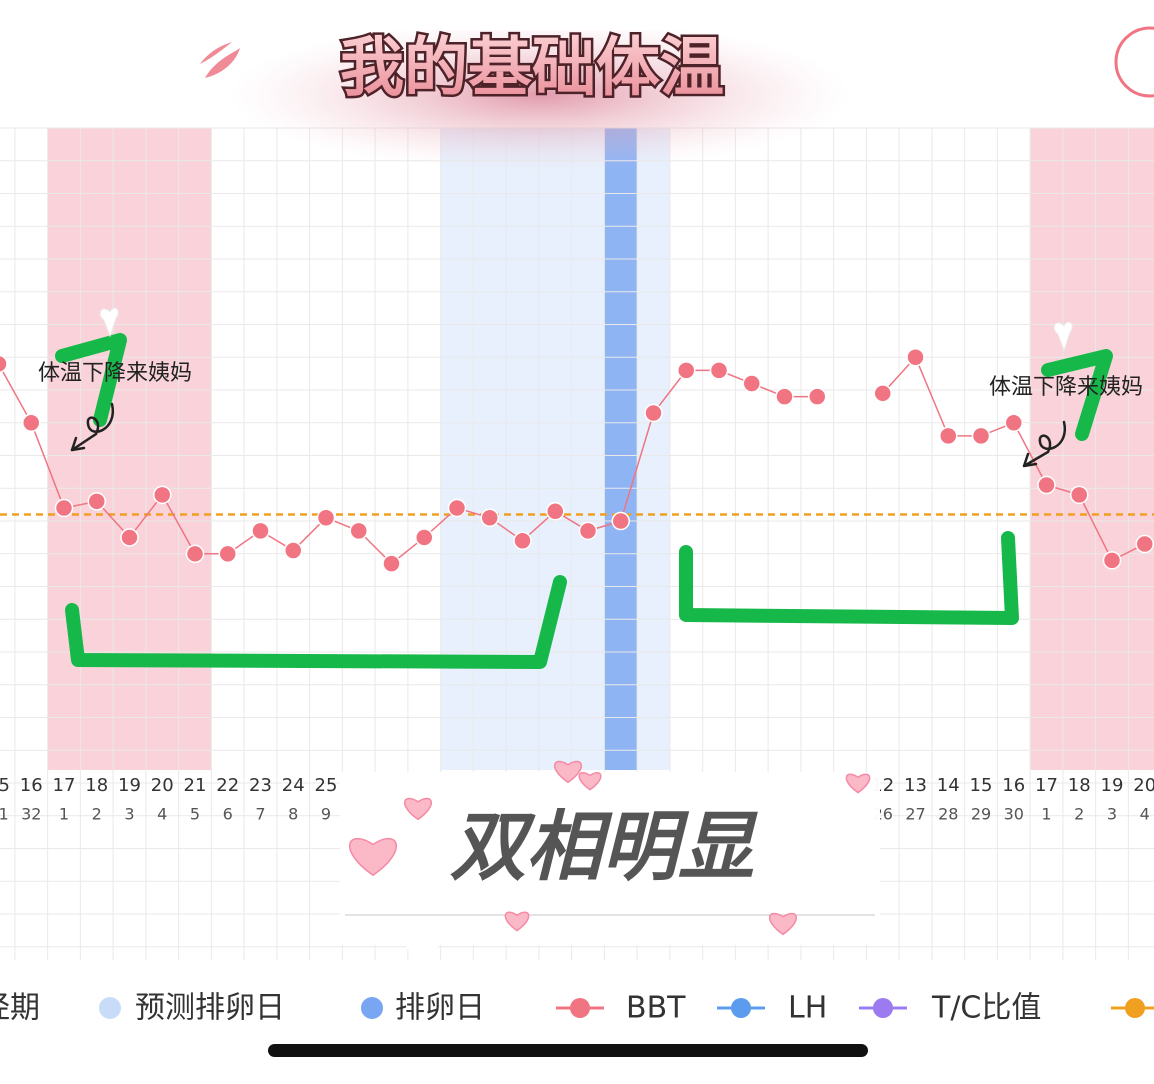  Describe the element at coordinates (656, 1008) in the screenshot. I see `legend-label: BBT` at that location.